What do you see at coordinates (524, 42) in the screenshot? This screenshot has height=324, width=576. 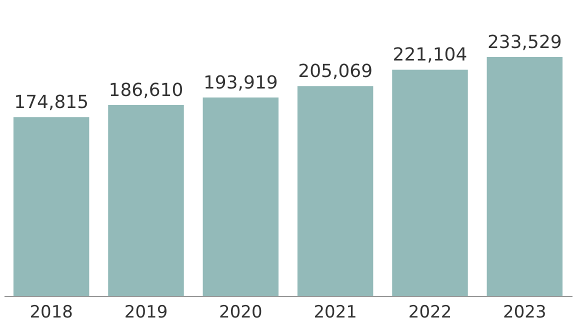 I see `data-label: 233,529` at bounding box center [524, 42].